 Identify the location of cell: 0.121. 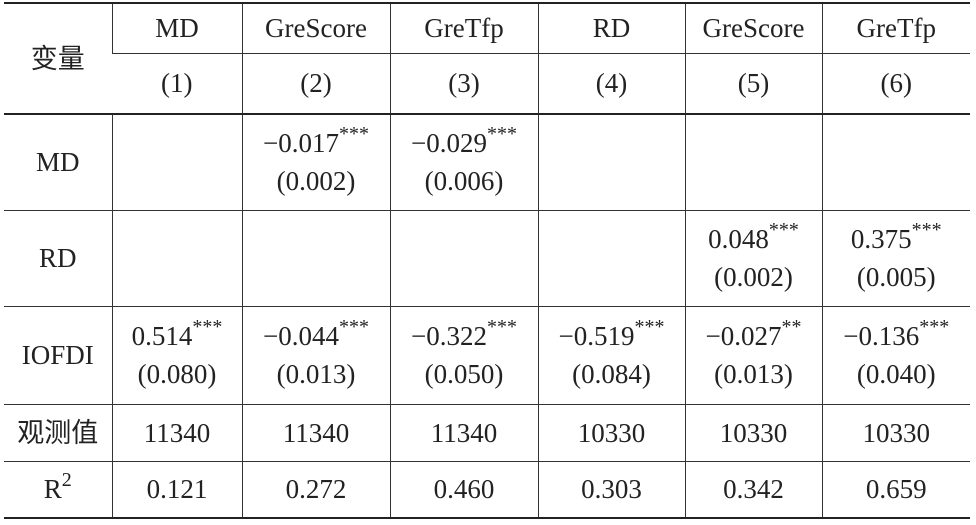
(176, 489).